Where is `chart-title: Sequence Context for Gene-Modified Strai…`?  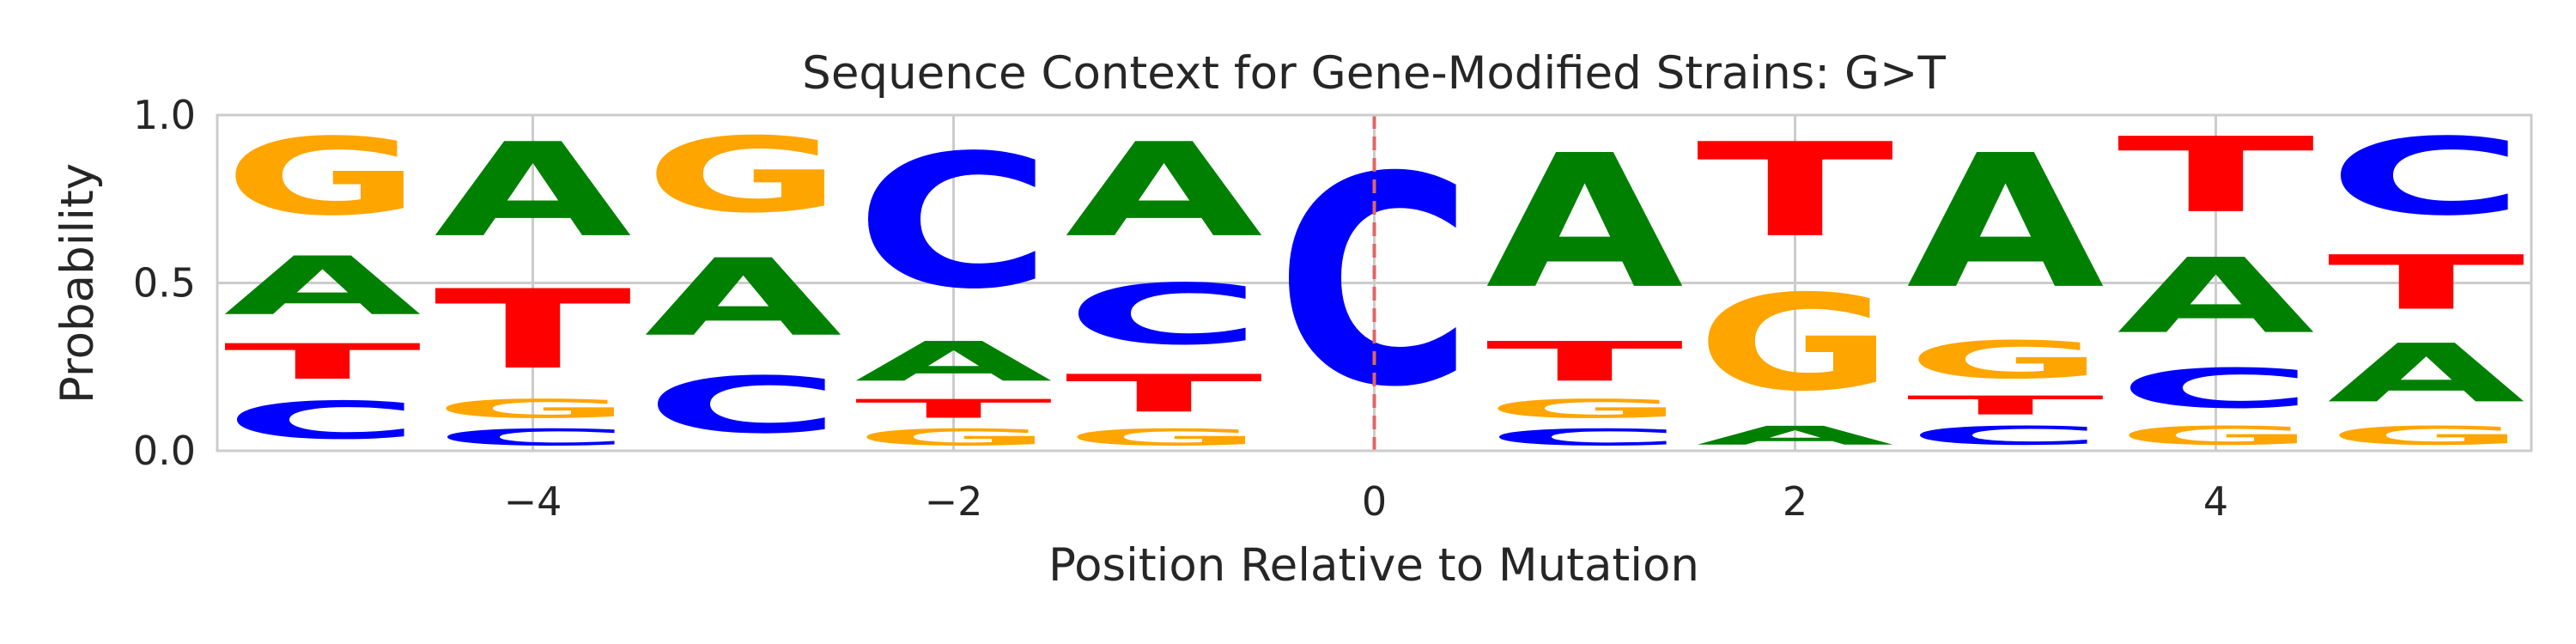
chart-title: Sequence Context for Gene-Modified Strai… is located at coordinates (1374, 74).